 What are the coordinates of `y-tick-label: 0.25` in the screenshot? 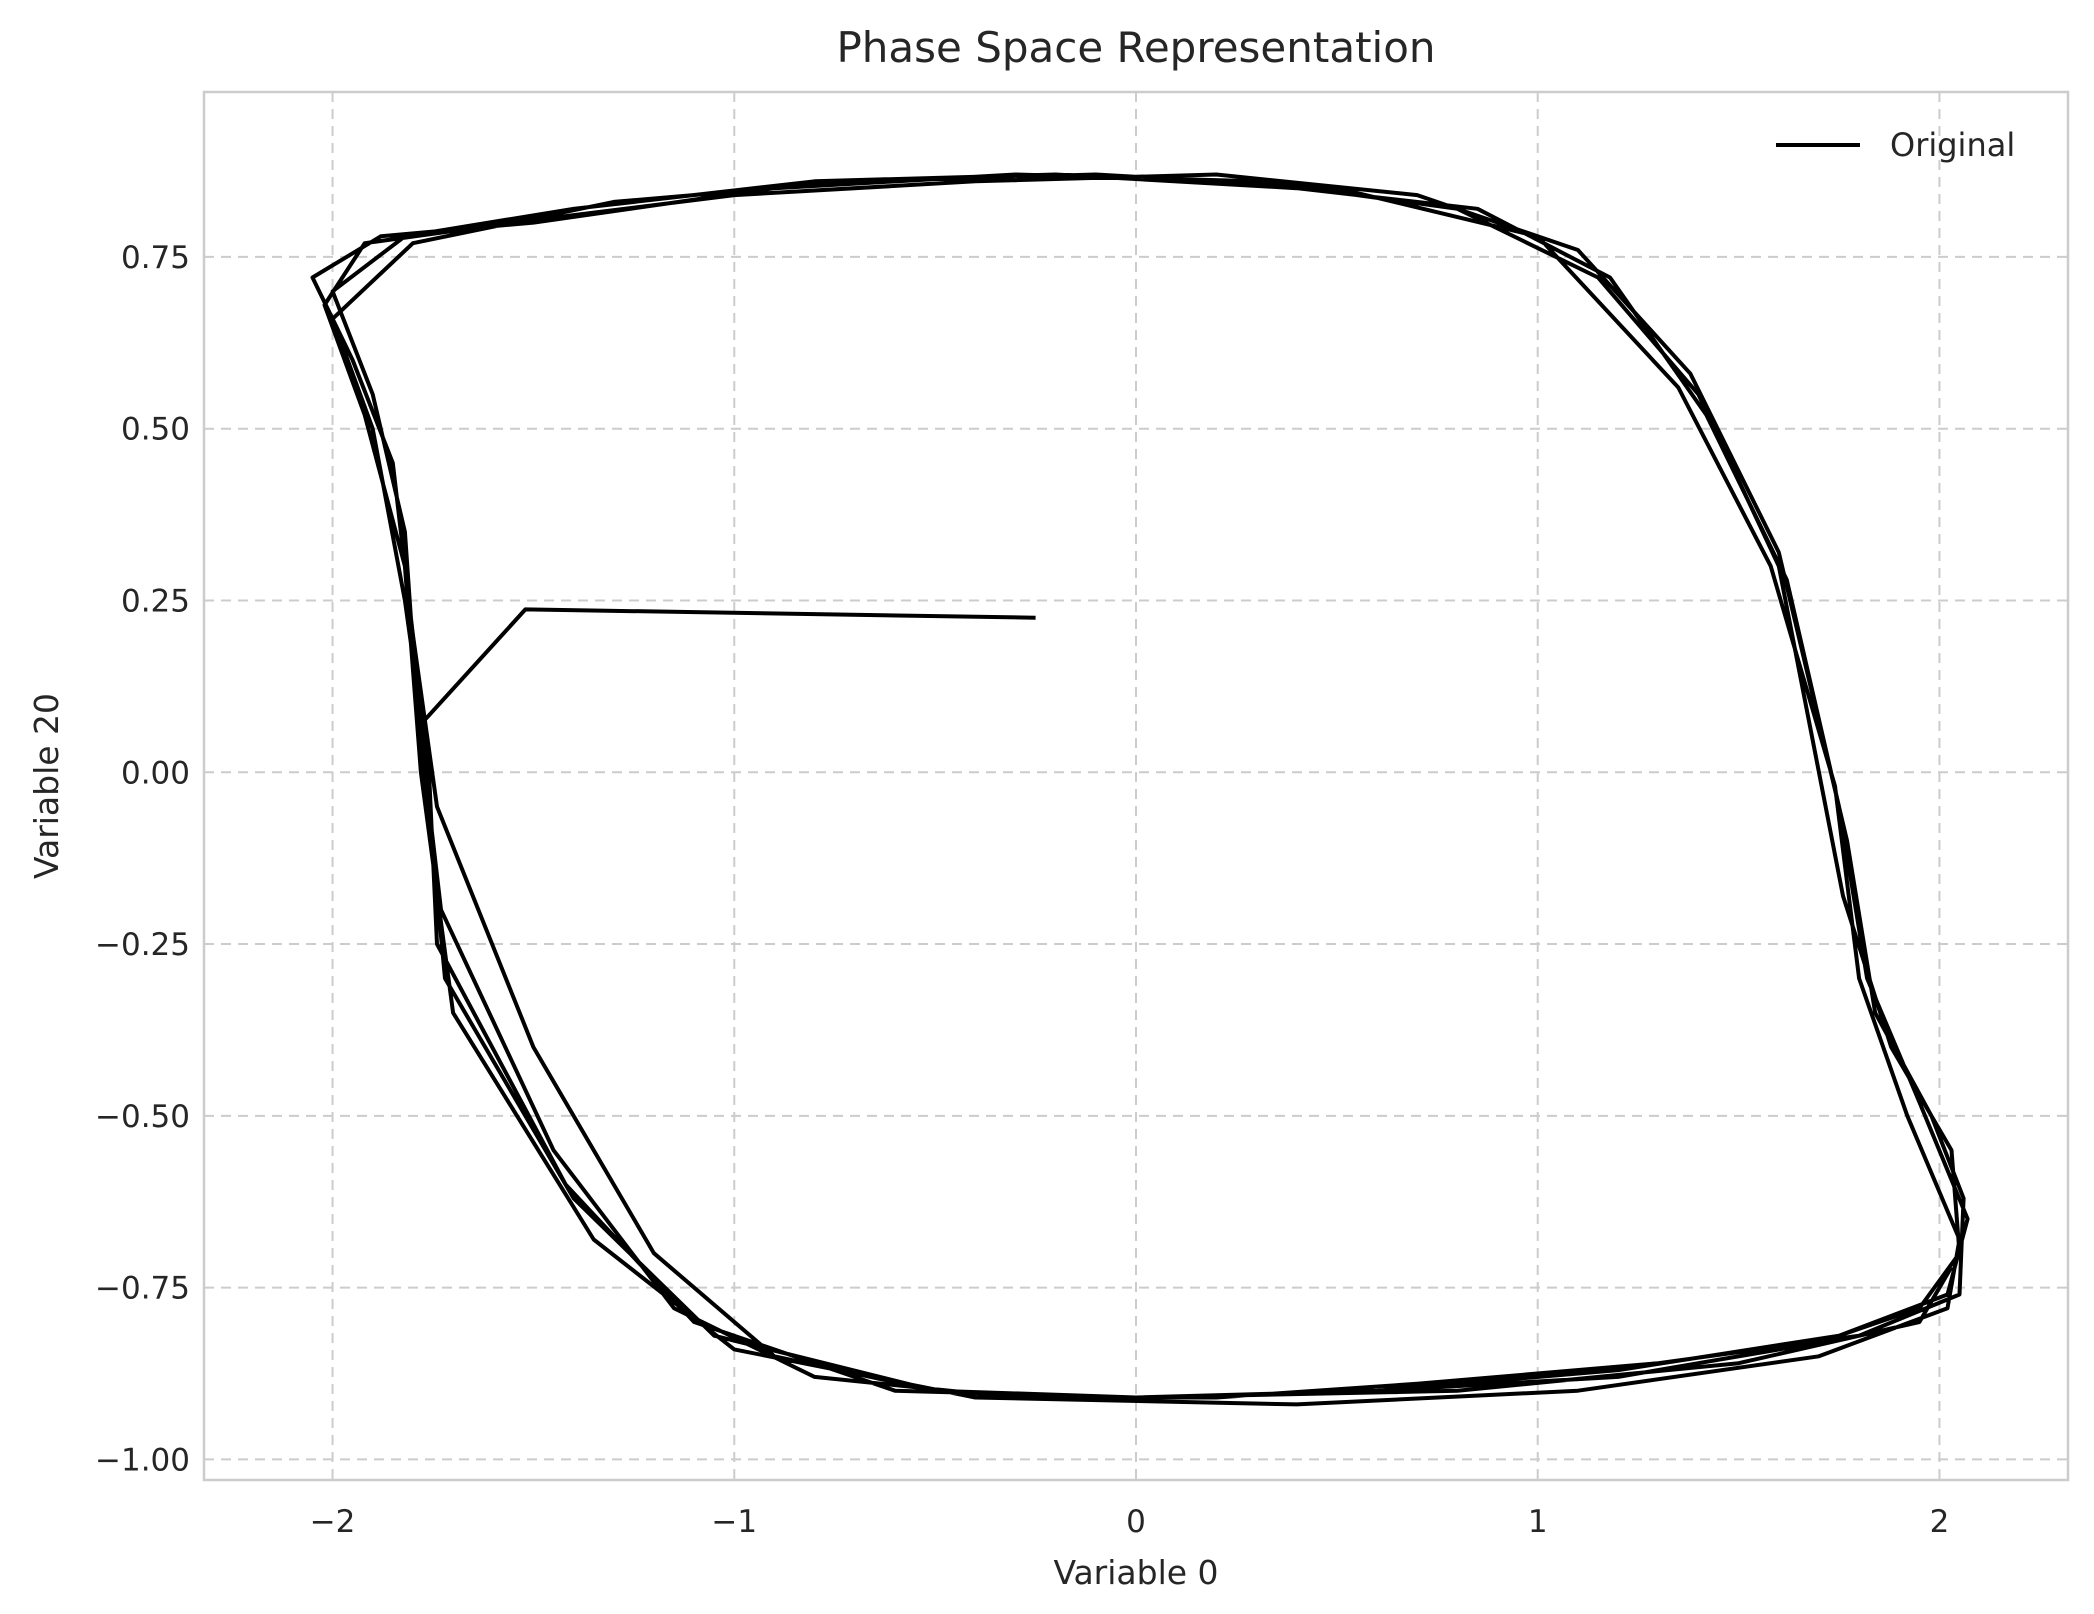 It's located at (155, 601).